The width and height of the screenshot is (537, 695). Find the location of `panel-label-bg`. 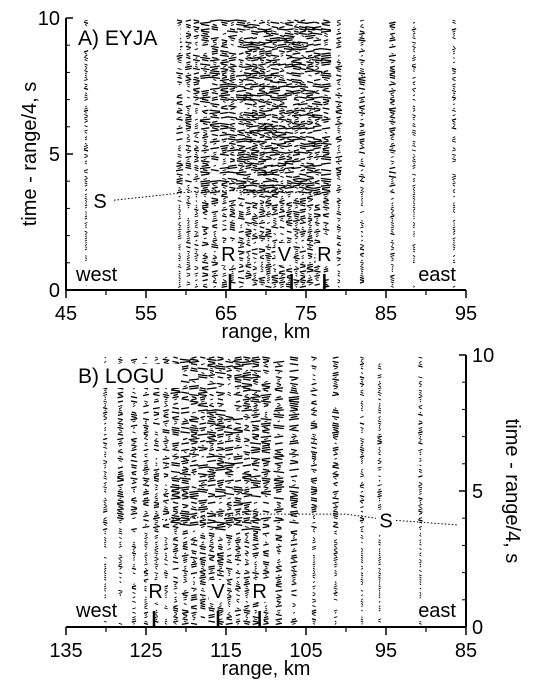

panel-label-bg is located at coordinates (128, 38).